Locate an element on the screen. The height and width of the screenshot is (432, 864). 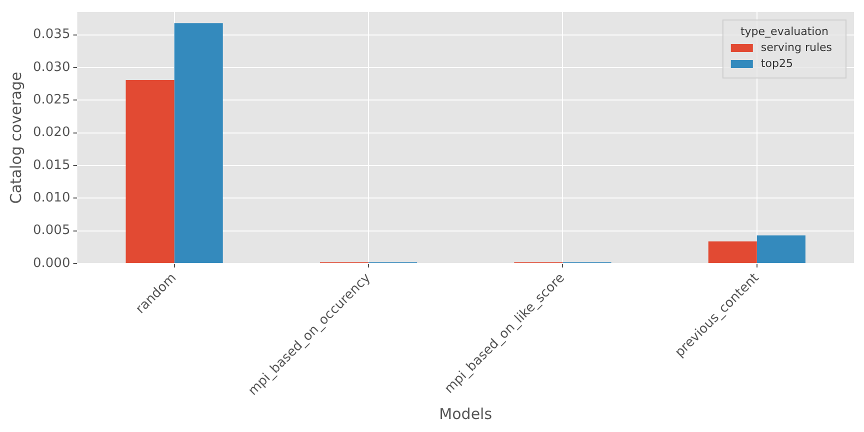
legend-title: type_evaluation is located at coordinates (784, 31).